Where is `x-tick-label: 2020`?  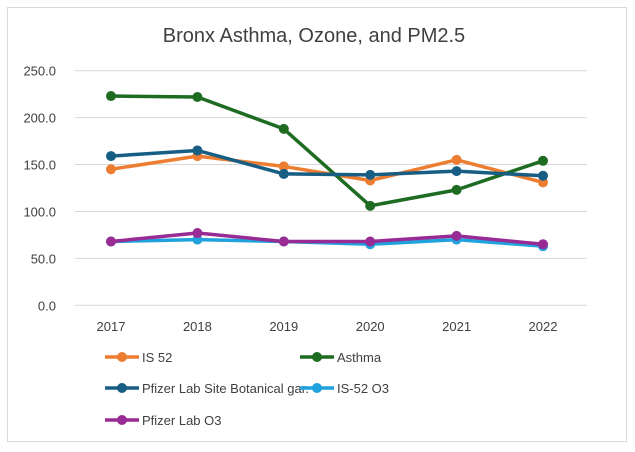
x-tick-label: 2020 is located at coordinates (370, 326).